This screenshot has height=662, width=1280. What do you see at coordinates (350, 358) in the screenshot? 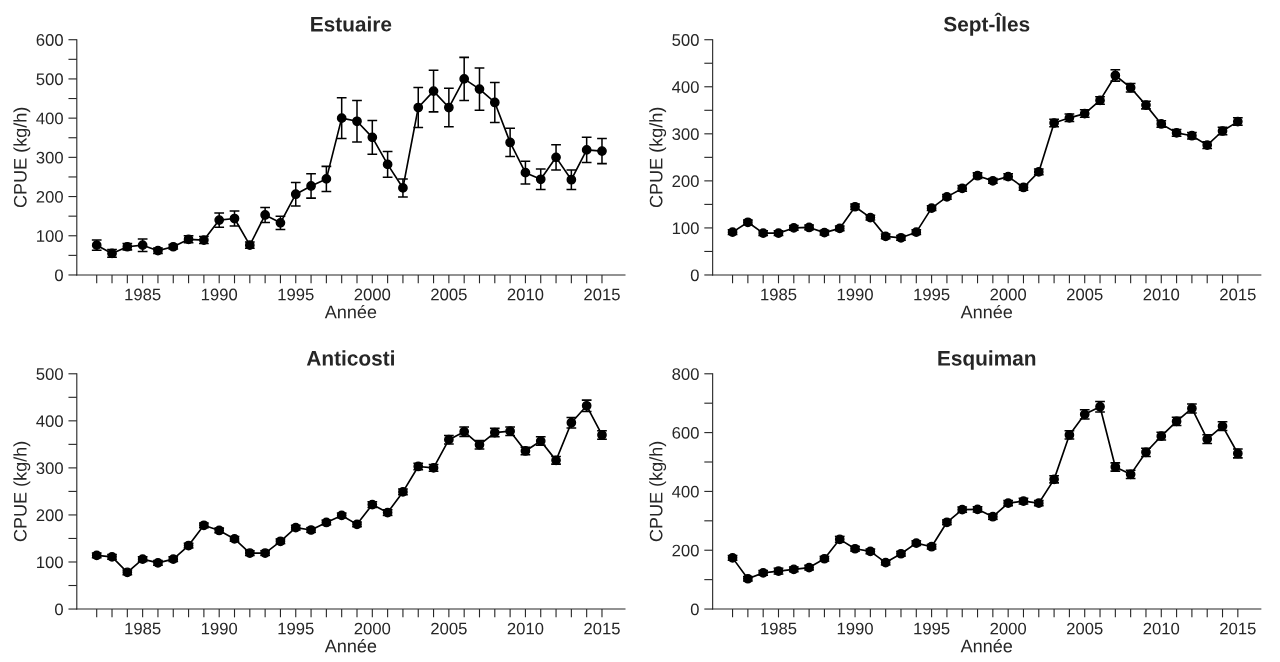
I see `chart-title: Anticosti` at bounding box center [350, 358].